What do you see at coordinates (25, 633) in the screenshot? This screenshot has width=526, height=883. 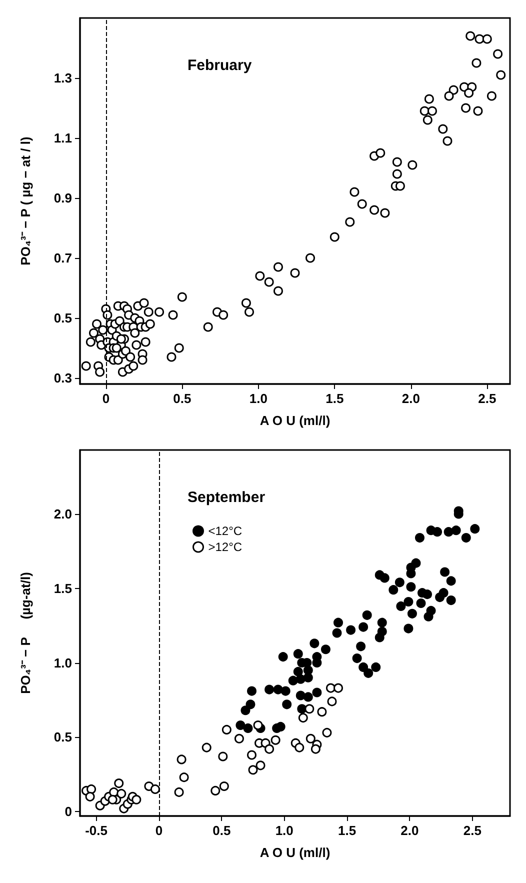 I see `y-axis-title: PO₄³⁻ − P (µg-at/l)` at bounding box center [25, 633].